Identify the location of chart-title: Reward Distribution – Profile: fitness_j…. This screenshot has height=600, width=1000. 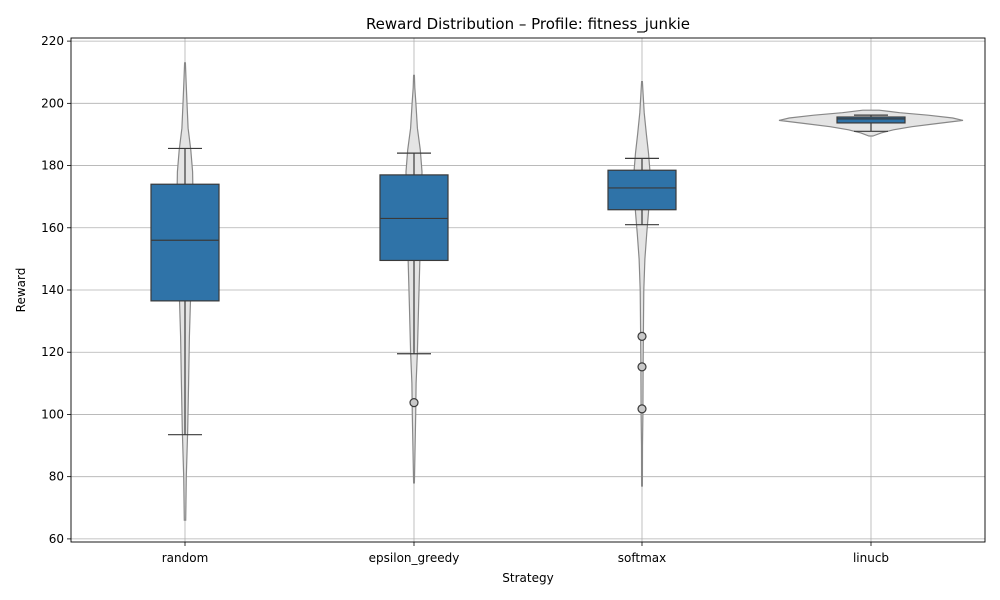
(528, 24).